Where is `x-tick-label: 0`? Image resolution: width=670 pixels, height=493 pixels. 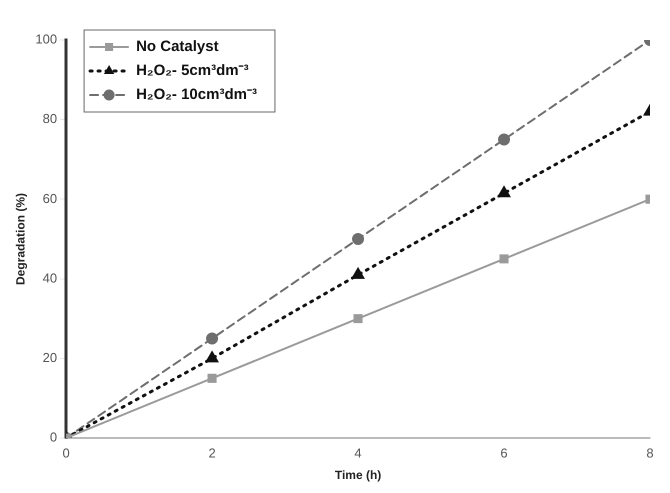 x-tick-label: 0 is located at coordinates (66, 452).